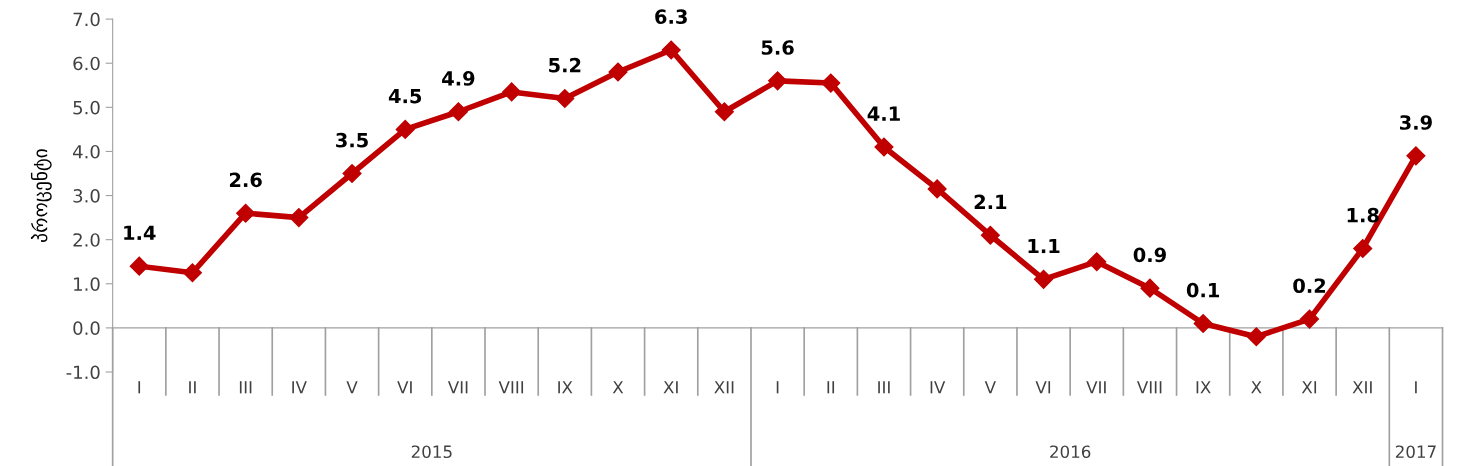 The width and height of the screenshot is (1463, 466). I want to click on data-label: 3.9, so click(1416, 122).